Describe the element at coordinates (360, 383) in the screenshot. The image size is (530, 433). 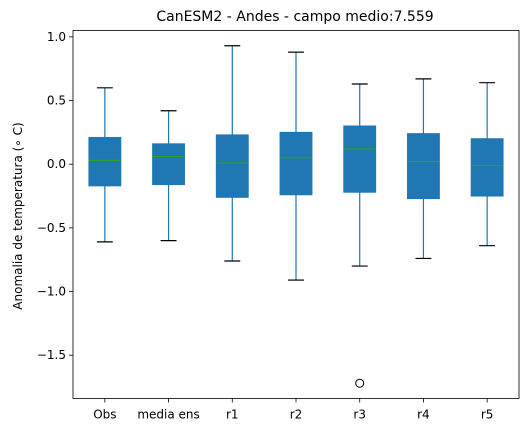
I see `outlier-point` at that location.